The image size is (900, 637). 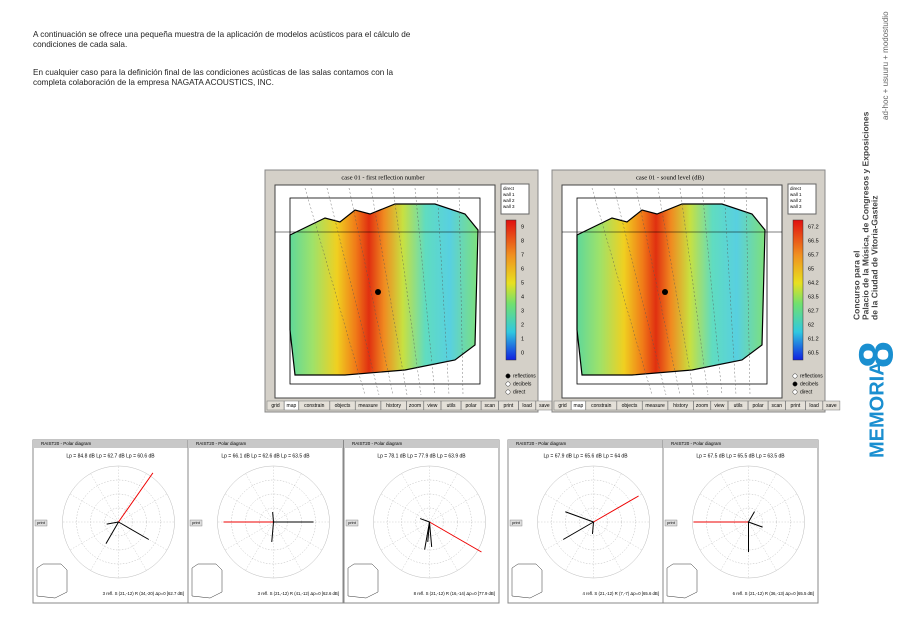 What do you see at coordinates (813, 353) in the screenshot?
I see `scale-label: 60.5` at bounding box center [813, 353].